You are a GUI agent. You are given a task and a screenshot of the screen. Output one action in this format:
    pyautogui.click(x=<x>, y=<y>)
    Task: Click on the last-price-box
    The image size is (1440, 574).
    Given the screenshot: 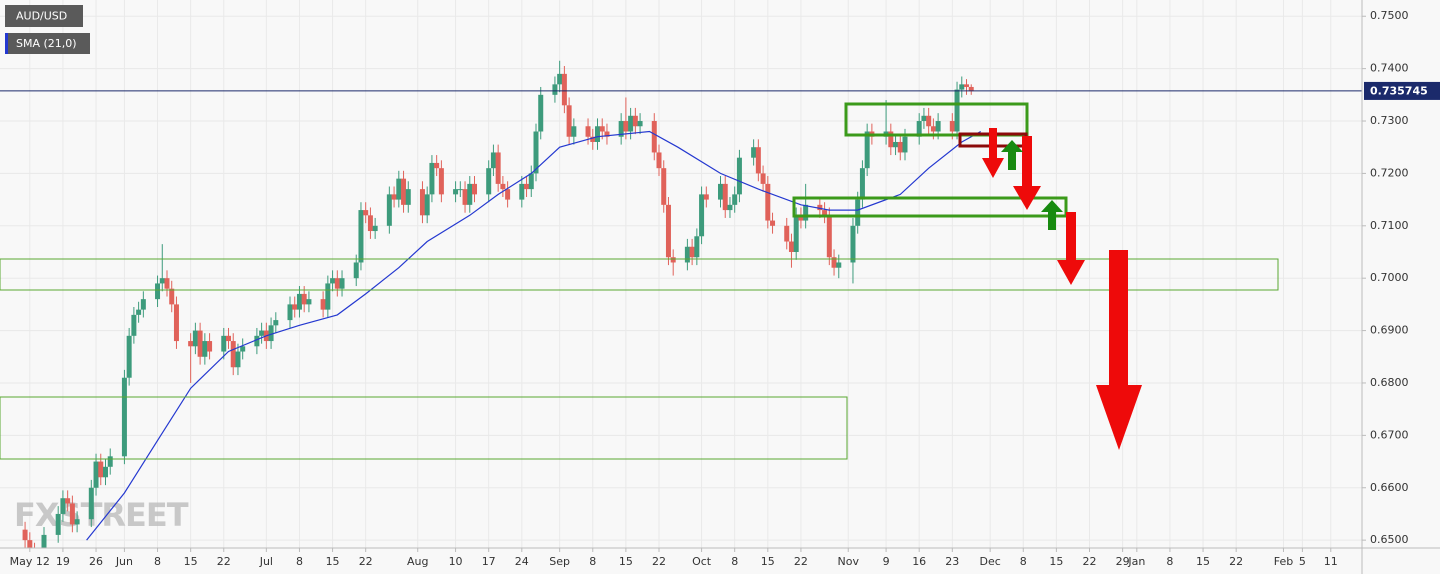 What is the action you would take?
    pyautogui.click(x=1402, y=90)
    